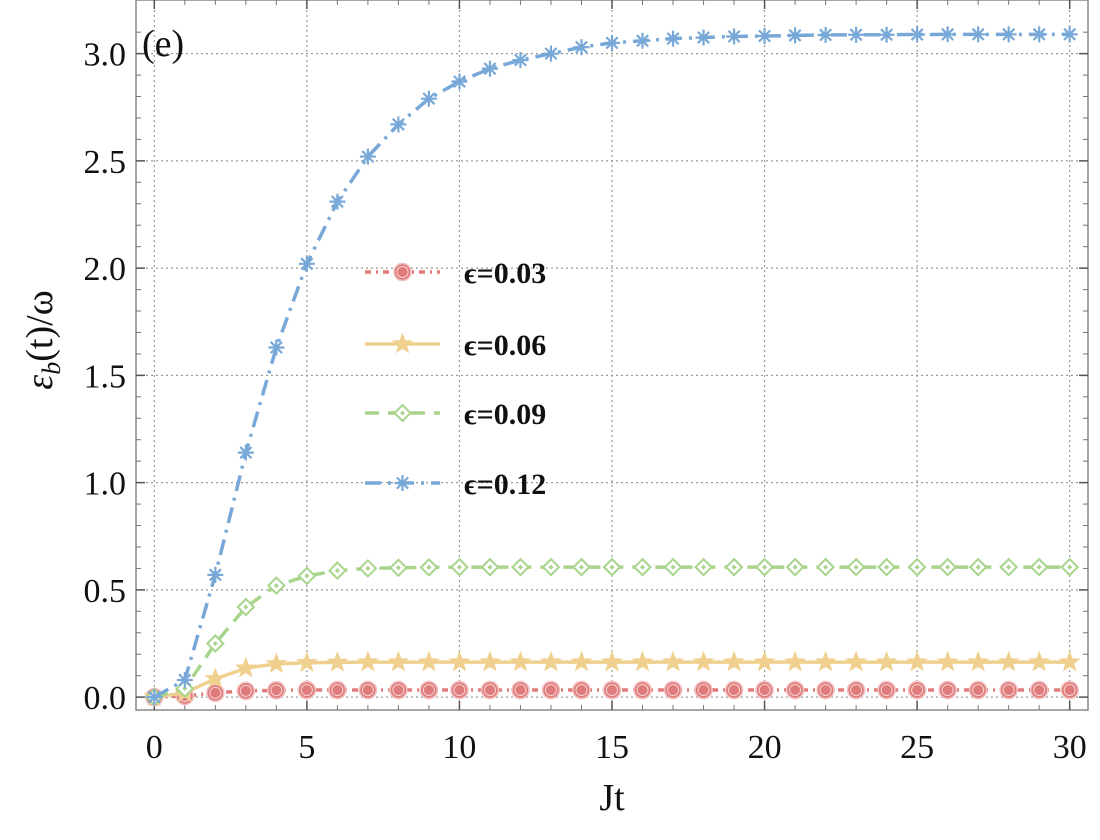 This screenshot has height=840, width=1100. What do you see at coordinates (505, 484) in the screenshot?
I see `legend-label: ϵ=0.12` at bounding box center [505, 484].